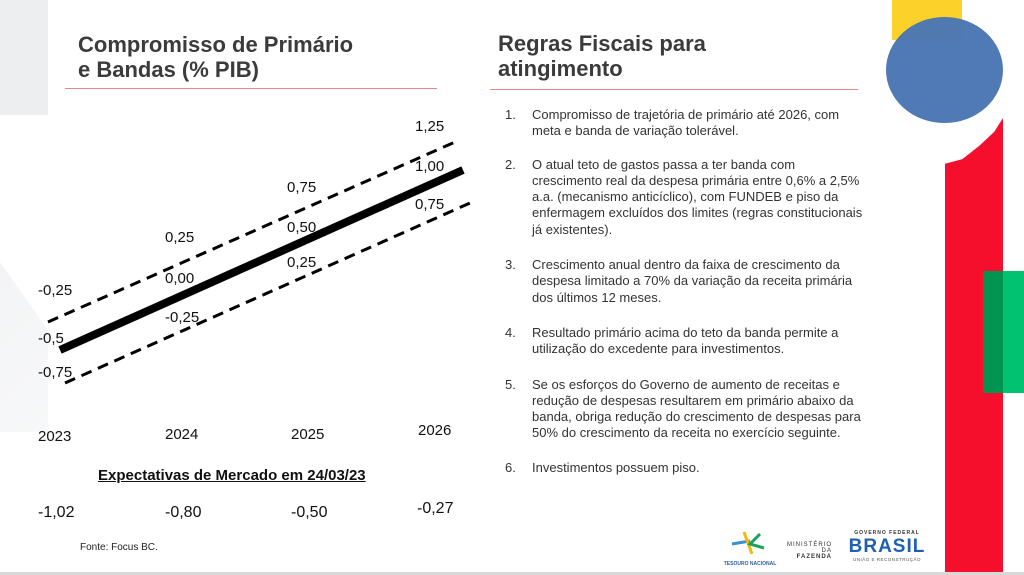 This screenshot has width=1024, height=575. Describe the element at coordinates (814, 557) in the screenshot. I see `ministerio-line: FAZENDA` at that location.